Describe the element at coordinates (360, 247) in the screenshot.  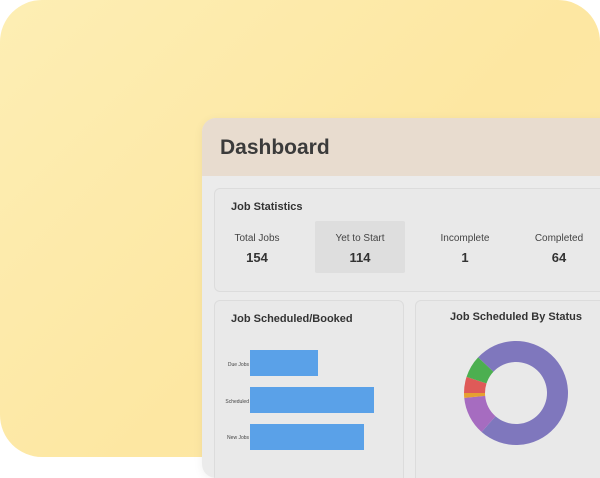
I see `stat-yet-to-start: Yet to Start 114` at that location.